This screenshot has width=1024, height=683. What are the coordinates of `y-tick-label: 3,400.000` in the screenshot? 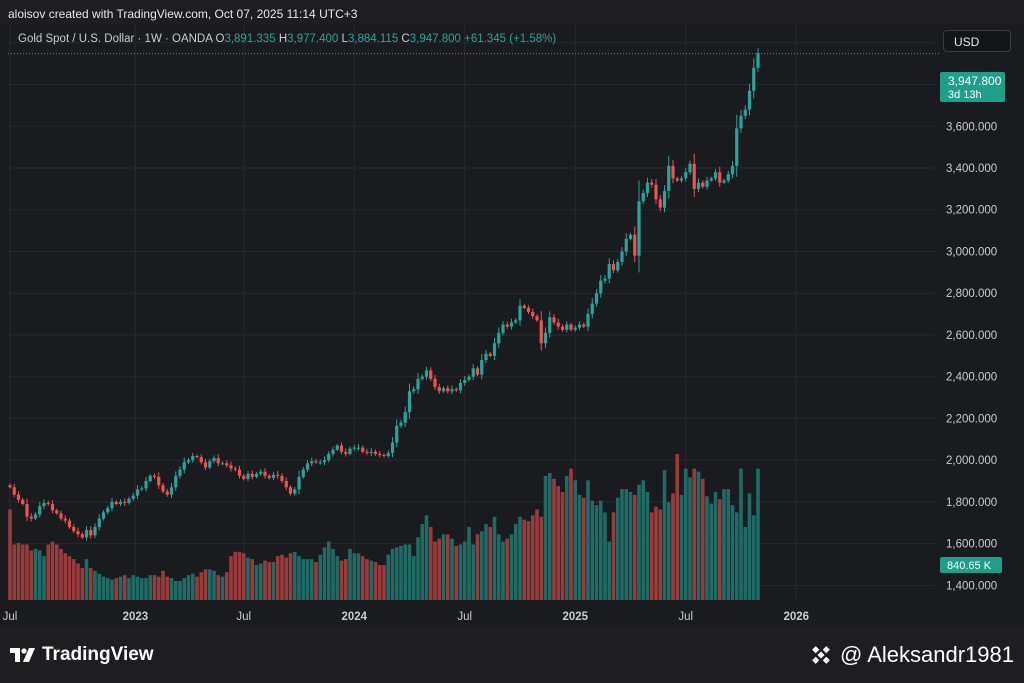 It's located at (971, 169).